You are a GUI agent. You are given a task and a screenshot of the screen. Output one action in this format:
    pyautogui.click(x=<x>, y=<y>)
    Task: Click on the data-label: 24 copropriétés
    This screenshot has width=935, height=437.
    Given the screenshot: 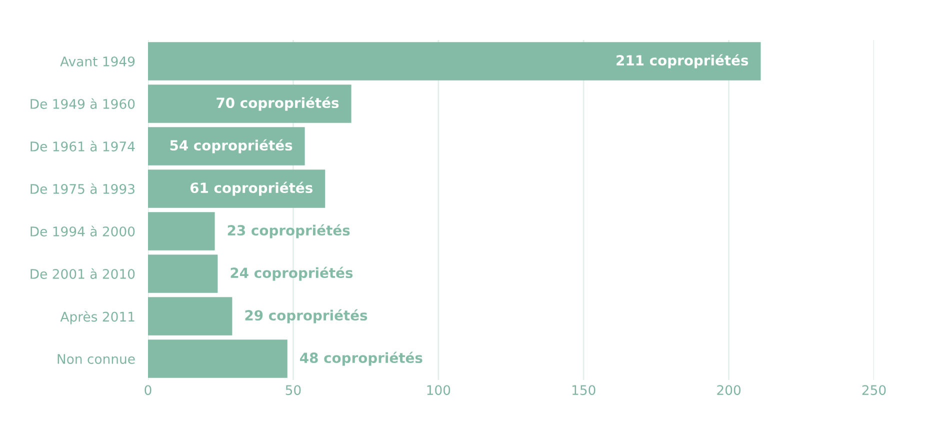 What is the action you would take?
    pyautogui.click(x=291, y=273)
    